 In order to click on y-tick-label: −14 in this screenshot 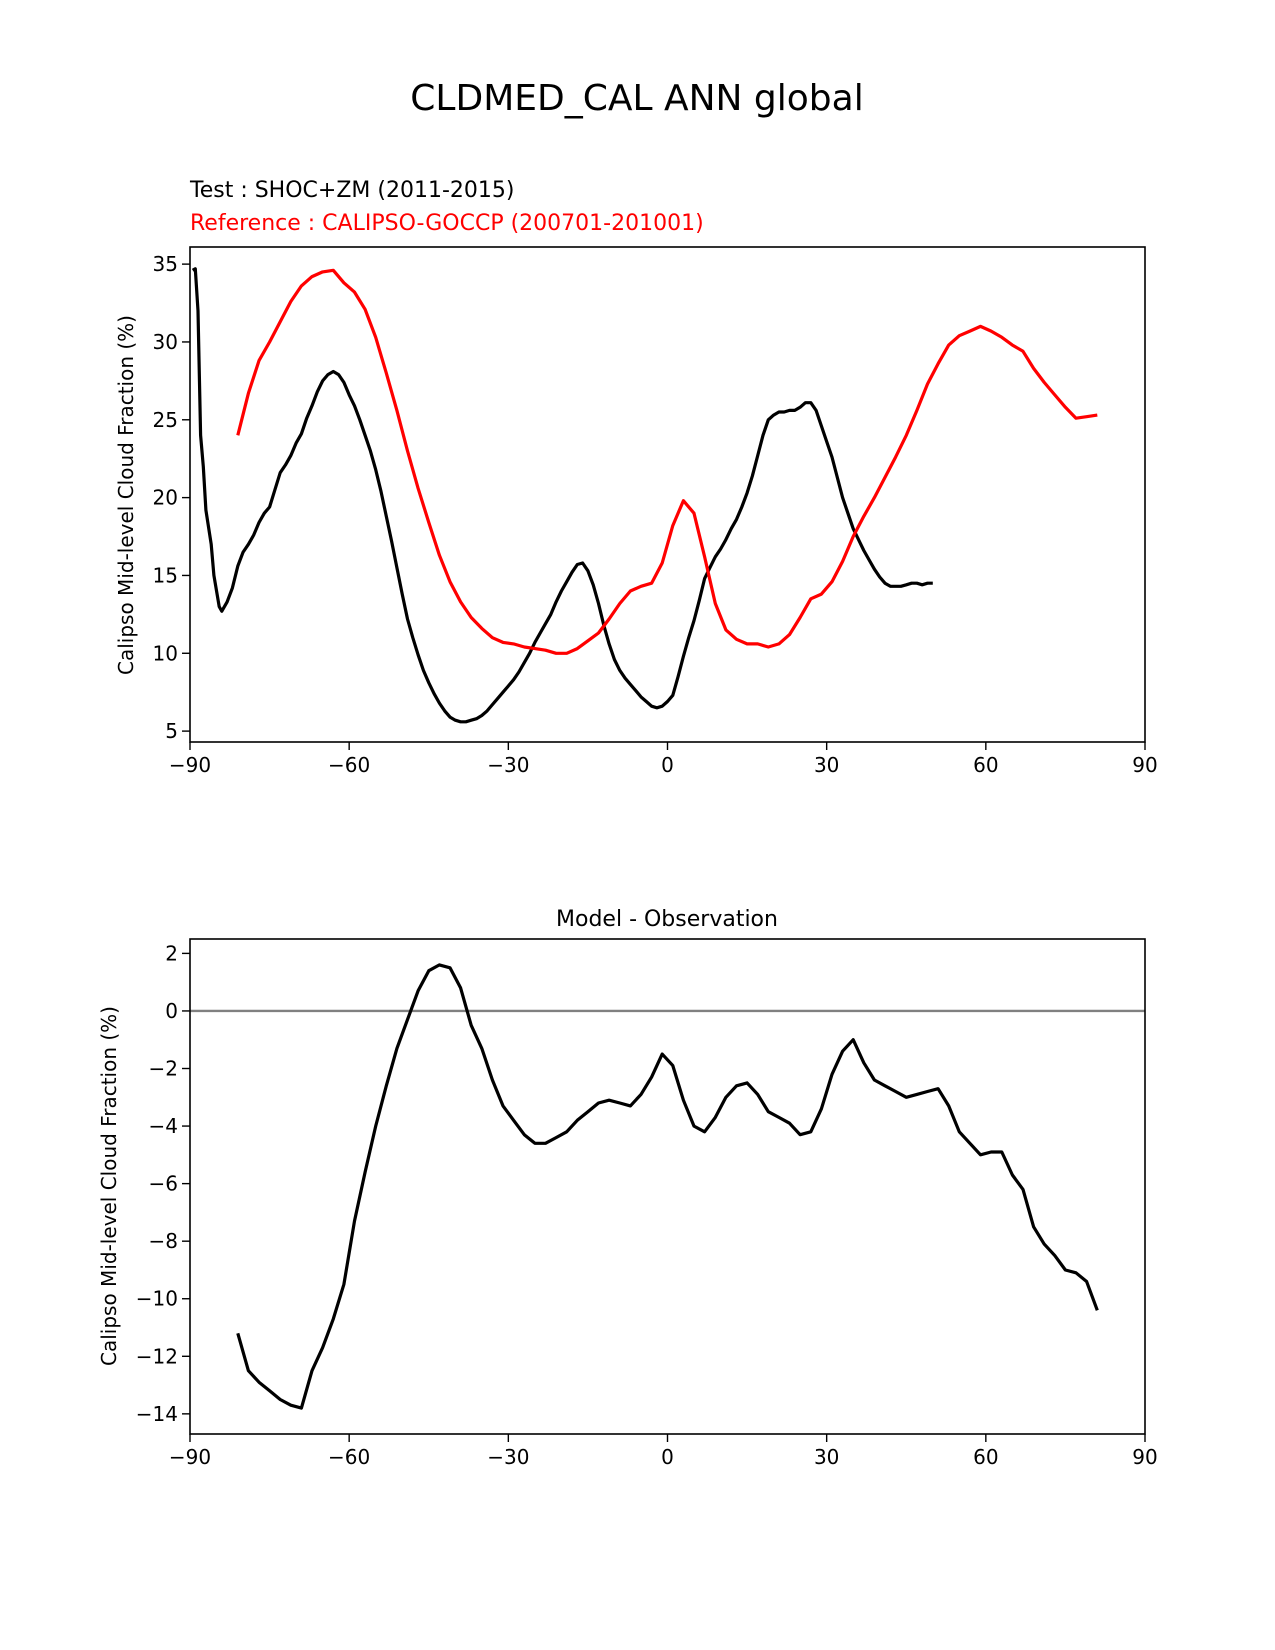, I will do `click(157, 1414)`.